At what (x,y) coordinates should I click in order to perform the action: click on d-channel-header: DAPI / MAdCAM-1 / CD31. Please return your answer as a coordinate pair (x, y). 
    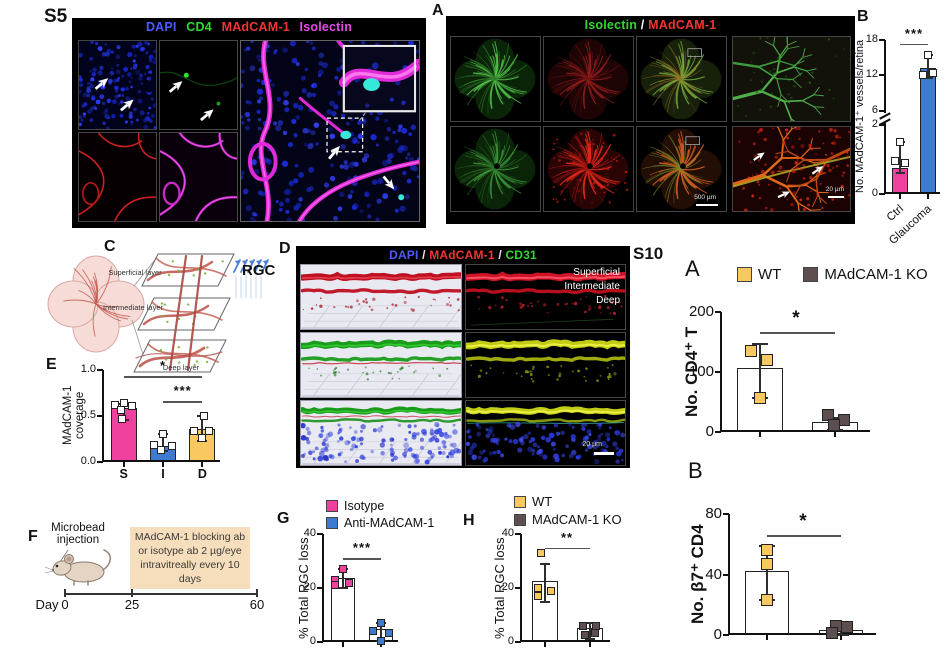
    Looking at the image, I should click on (463, 255).